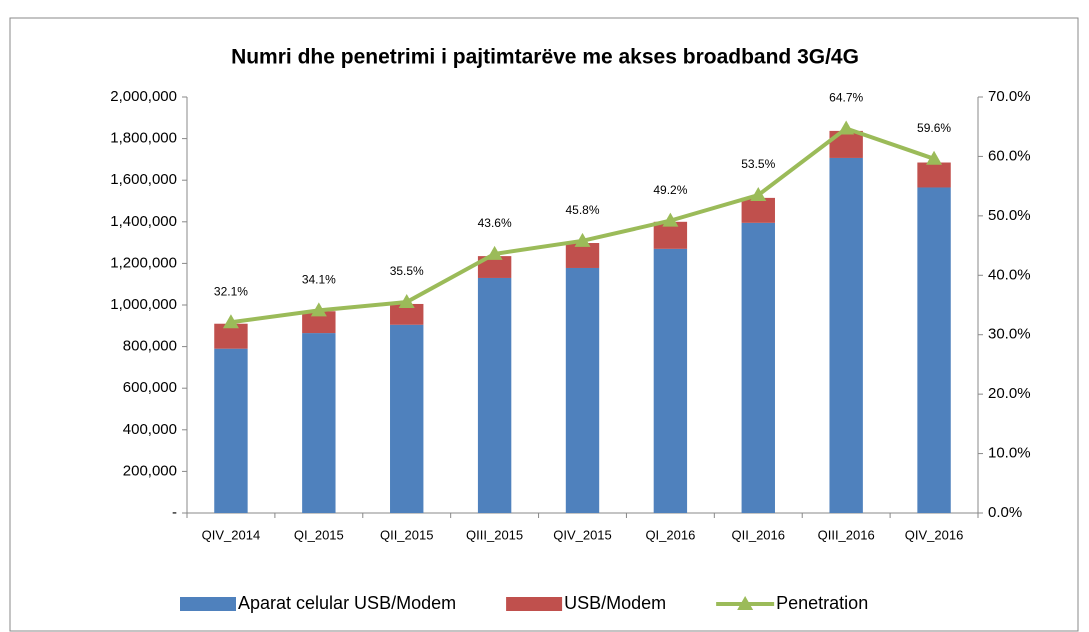  Describe the element at coordinates (231, 534) in the screenshot. I see `x-tick-label: QIV_2014` at that location.